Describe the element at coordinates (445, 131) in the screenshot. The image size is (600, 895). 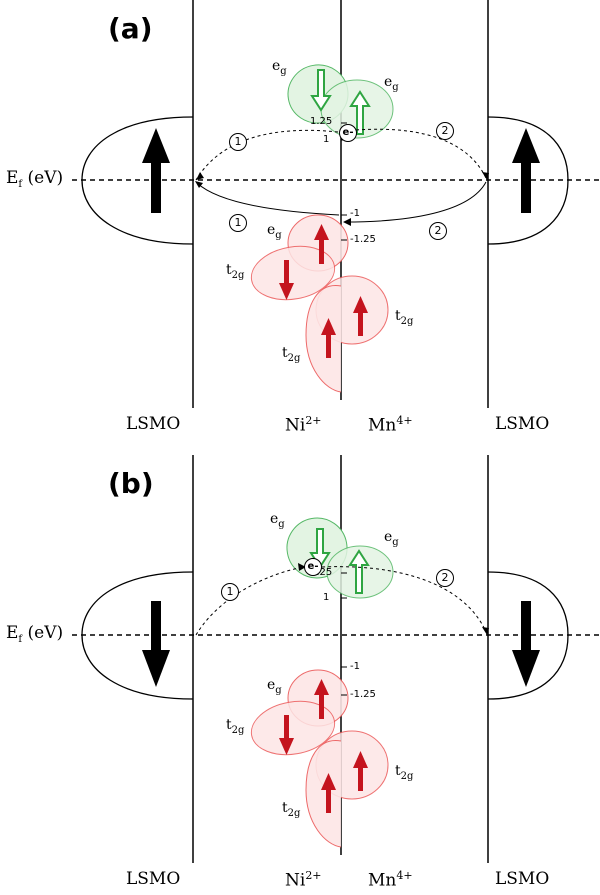
I see `path-2-upper-marker: 2` at that location.